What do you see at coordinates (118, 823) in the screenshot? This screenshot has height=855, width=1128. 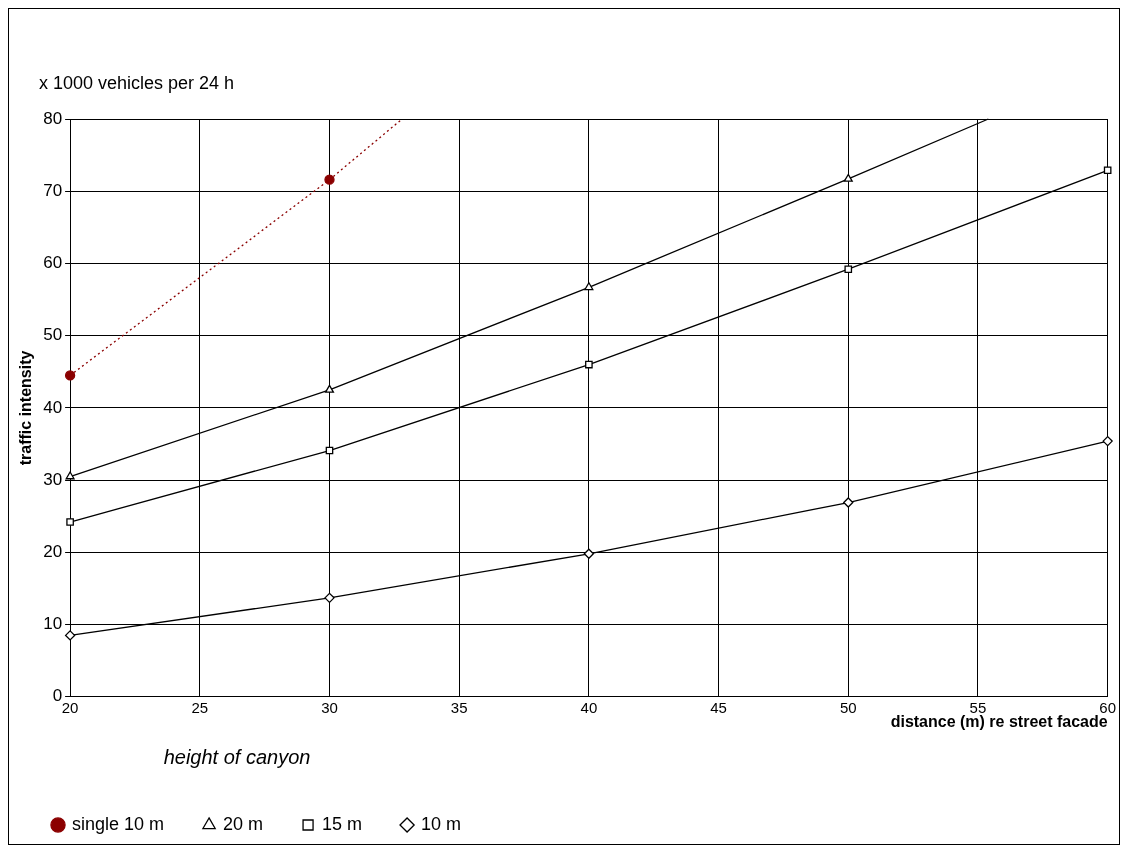 I see `legend-label: single 10 m` at bounding box center [118, 823].